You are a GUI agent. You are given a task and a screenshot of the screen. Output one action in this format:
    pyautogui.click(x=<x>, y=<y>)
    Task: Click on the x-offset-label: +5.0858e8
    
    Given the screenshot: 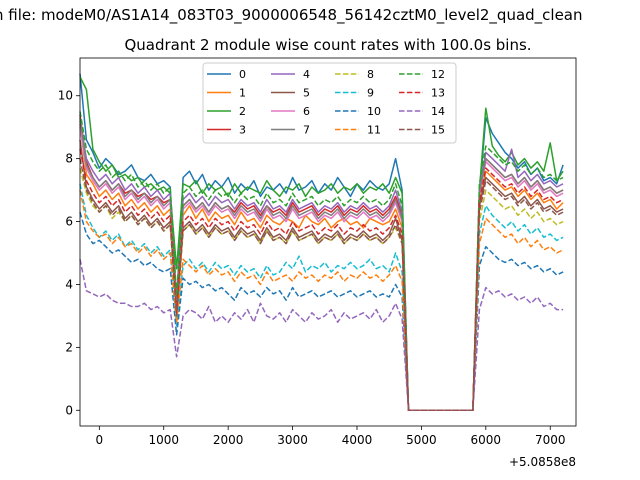 What is the action you would take?
    pyautogui.click(x=542, y=462)
    